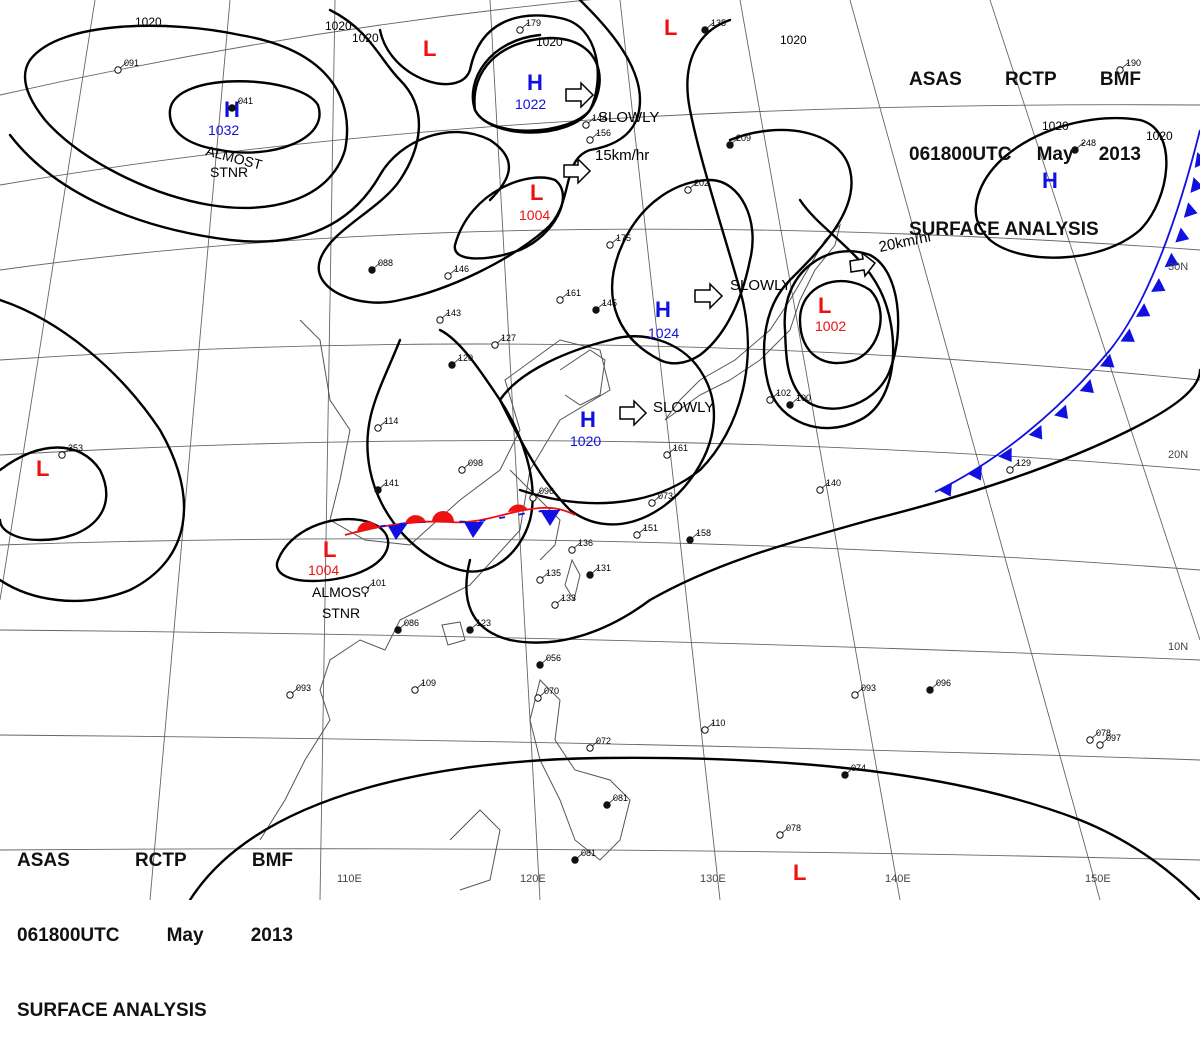 Image resolution: width=1200 pixels, height=1048 pixels. What do you see at coordinates (380, 266) in the screenshot?
I see `station-plot: 088` at bounding box center [380, 266].